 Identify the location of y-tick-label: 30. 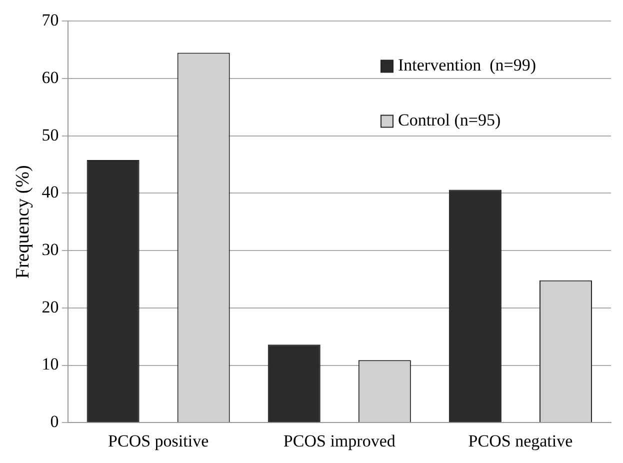
(50, 250).